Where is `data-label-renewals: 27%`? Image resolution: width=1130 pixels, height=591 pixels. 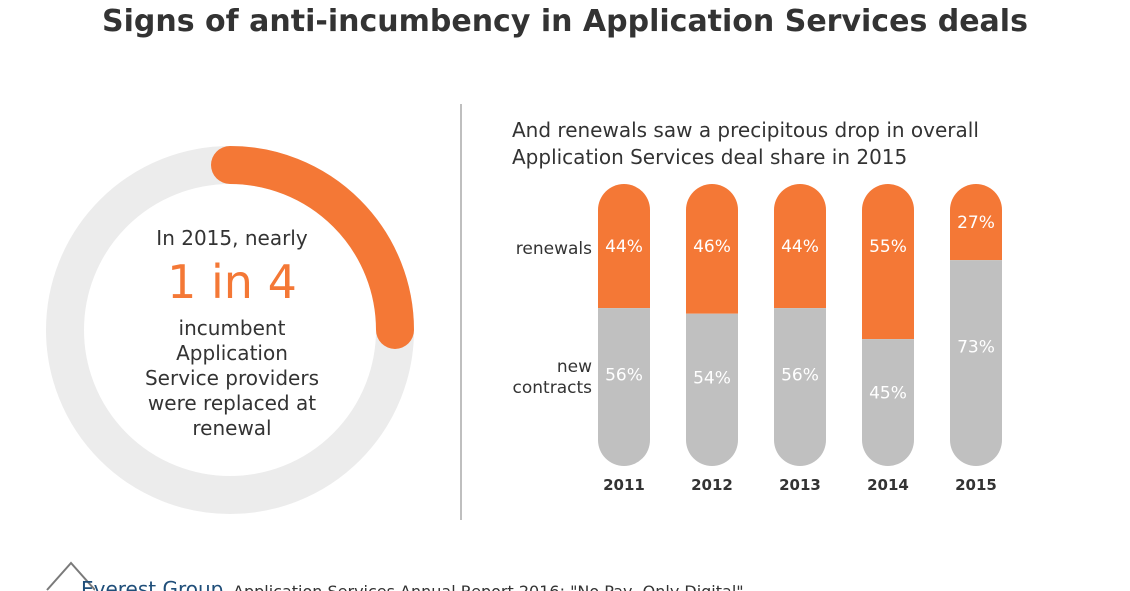 data-label-renewals: 27% is located at coordinates (976, 223).